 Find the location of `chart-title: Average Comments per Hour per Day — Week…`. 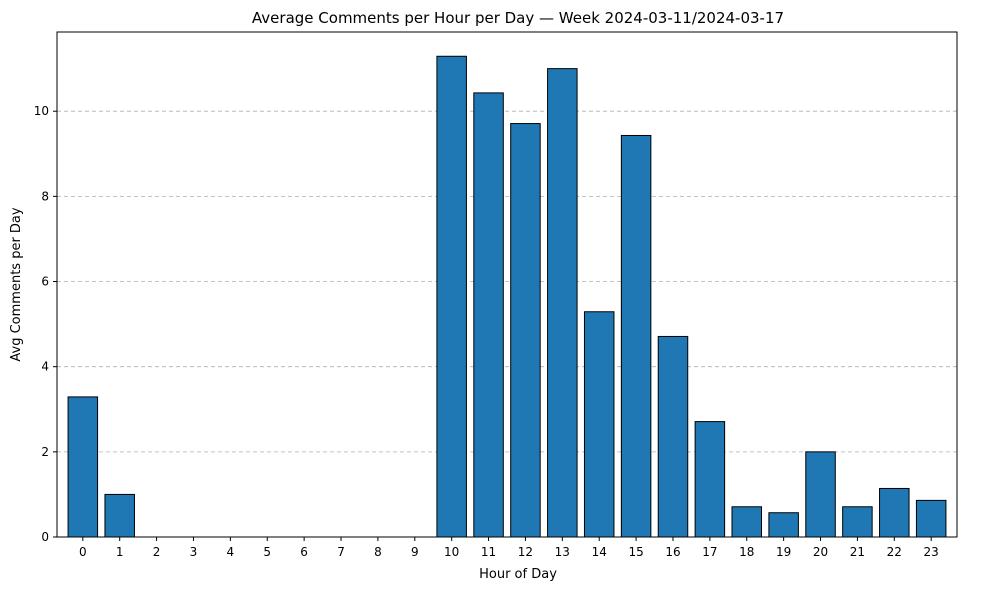

chart-title: Average Comments per Hour per Day — Week… is located at coordinates (518, 18).